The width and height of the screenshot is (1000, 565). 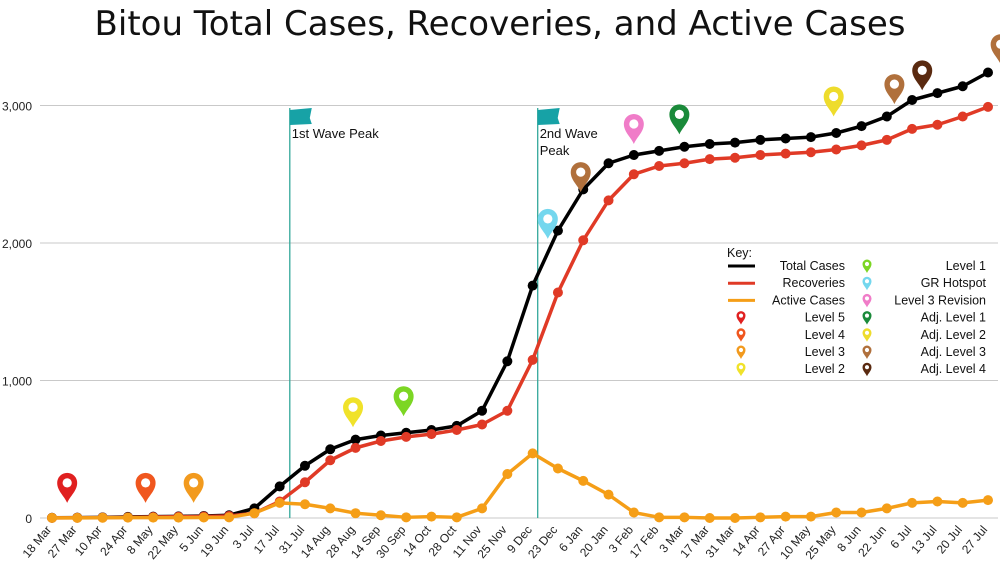 What do you see at coordinates (17, 382) in the screenshot?
I see `y-tick-label: 1,000` at bounding box center [17, 382].